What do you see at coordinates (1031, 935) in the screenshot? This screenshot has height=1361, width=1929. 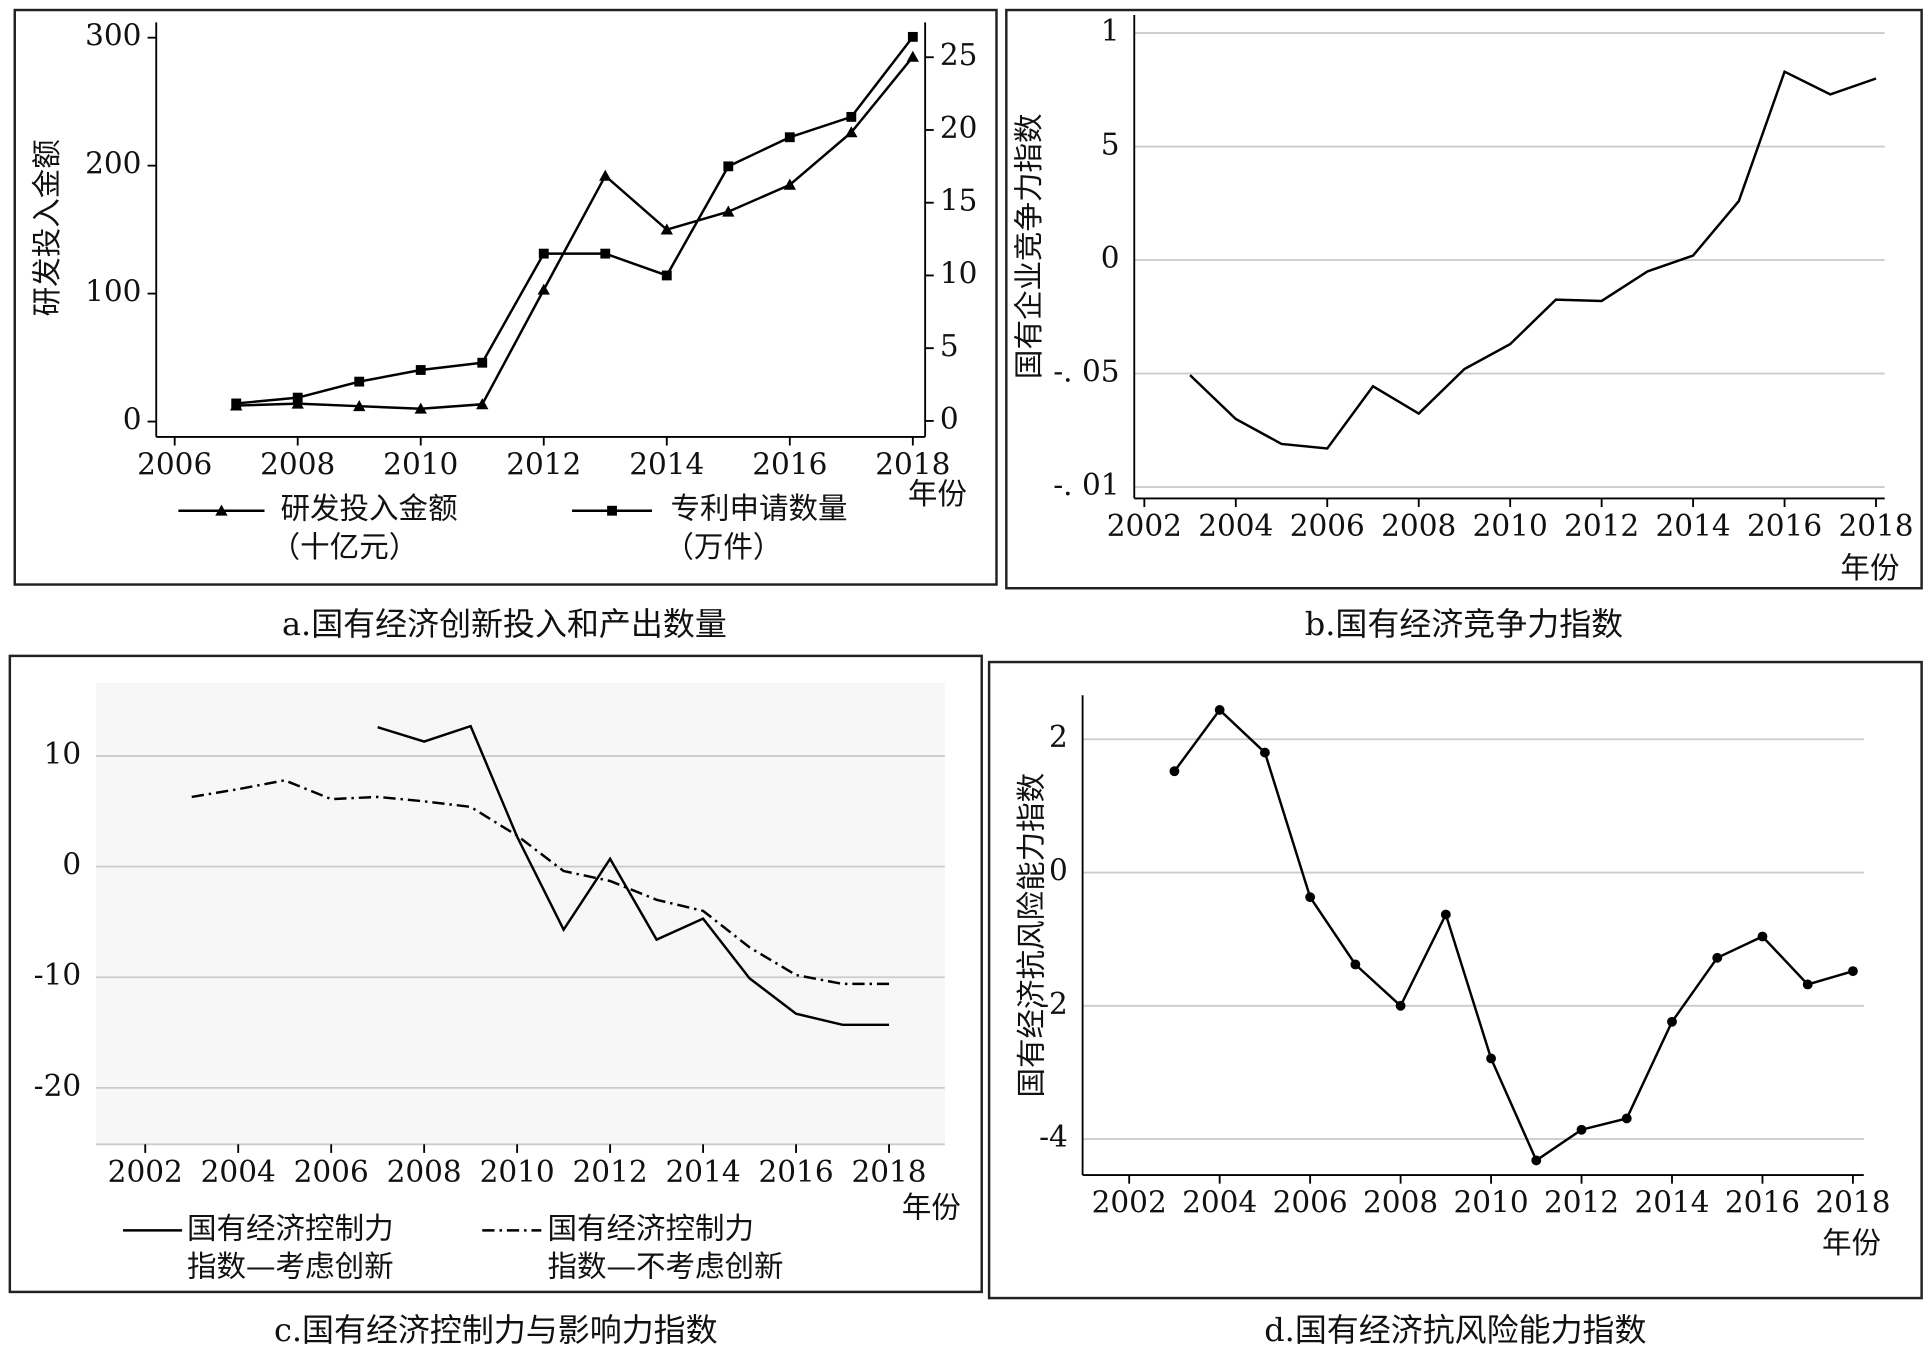 I see `y-axis-label: 国有经济抗风险能力指数` at bounding box center [1031, 935].